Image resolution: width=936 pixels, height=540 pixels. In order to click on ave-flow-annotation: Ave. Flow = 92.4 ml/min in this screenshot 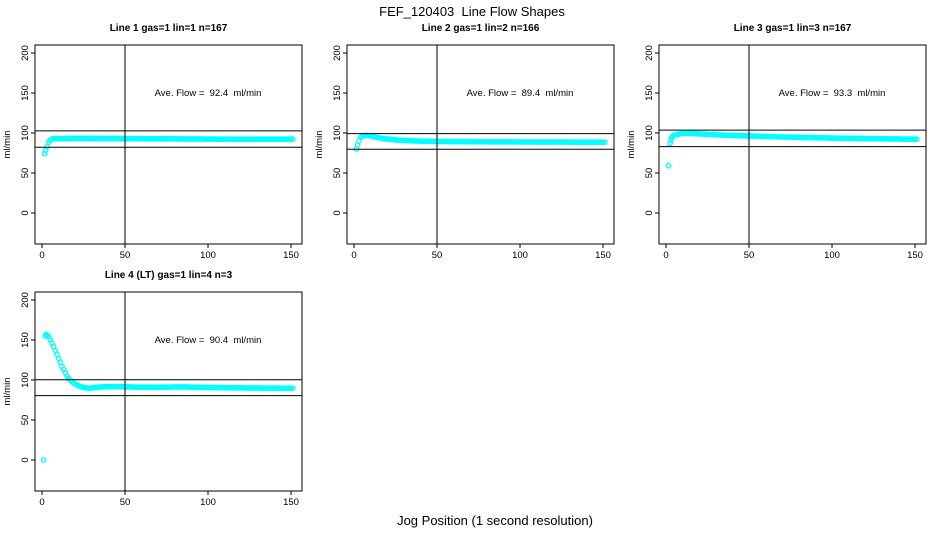, I will do `click(208, 93)`.